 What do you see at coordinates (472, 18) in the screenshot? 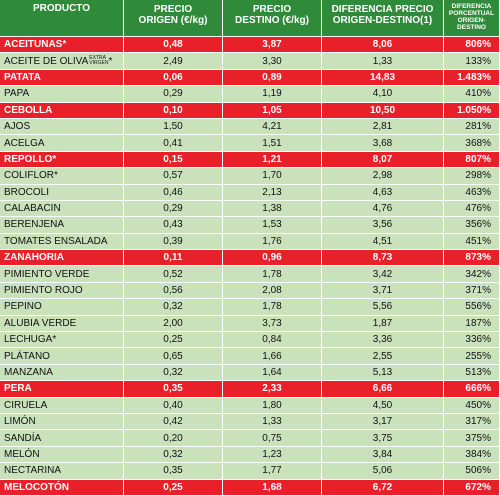
I see `header-diferencia-porcentual: DIFERENCIA PORCENTUAL ORIGEN-DESTINO` at bounding box center [472, 18].